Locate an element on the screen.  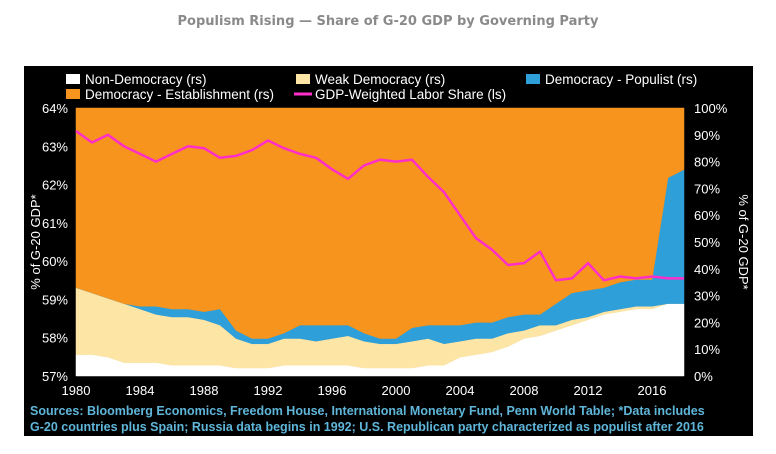
legend-swatch-democracy-establishment is located at coordinates (73, 94).